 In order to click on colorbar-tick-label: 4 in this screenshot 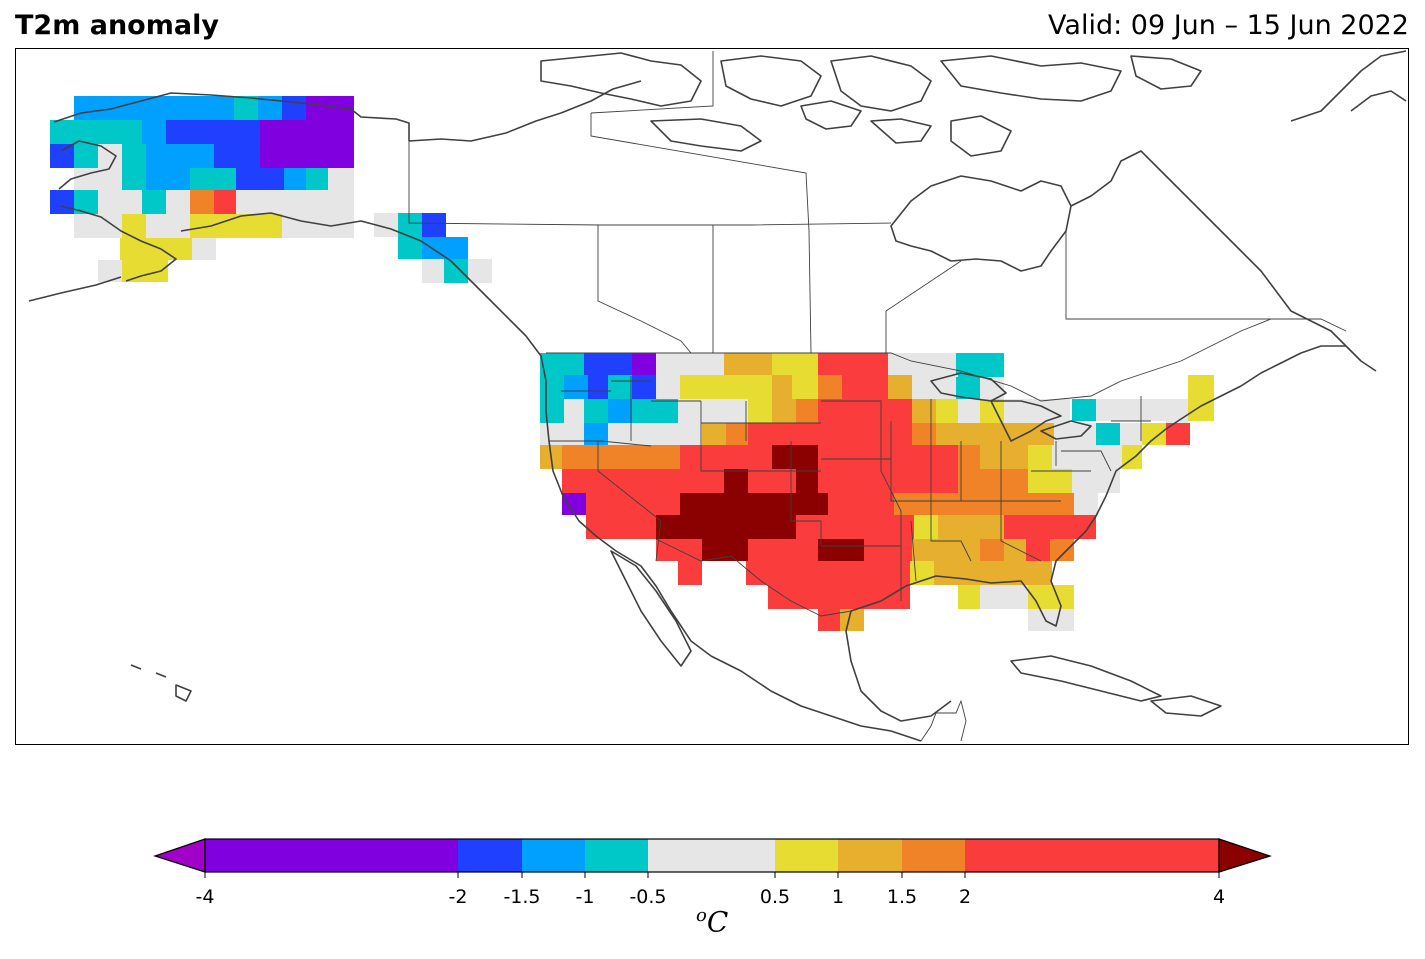, I will do `click(1219, 897)`.